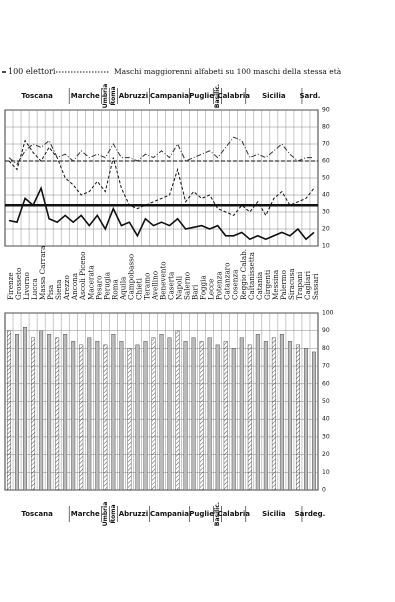  What do you see at coordinates (326, 246) in the screenshot?
I see `y-tick-label: 10` at bounding box center [326, 246].